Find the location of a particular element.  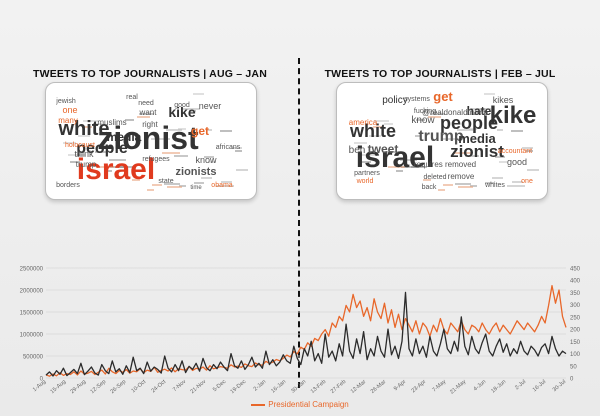

y-left-tick-label: 1500000 is located at coordinates (32, 314).